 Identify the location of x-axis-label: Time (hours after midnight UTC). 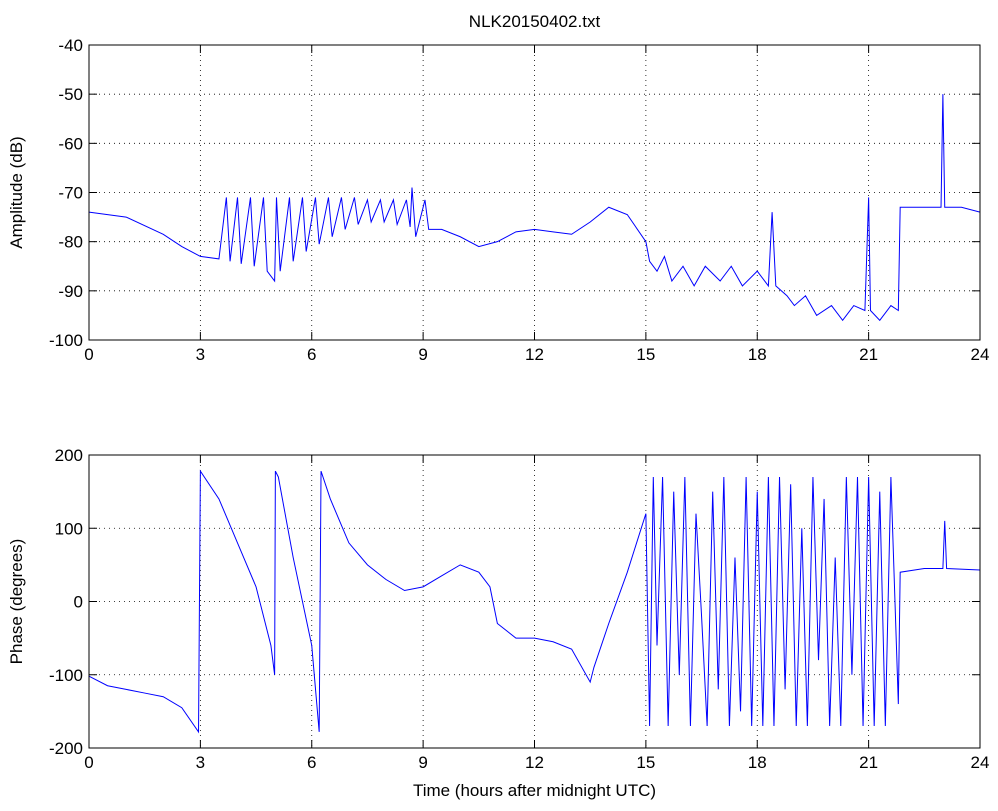
(534, 790).